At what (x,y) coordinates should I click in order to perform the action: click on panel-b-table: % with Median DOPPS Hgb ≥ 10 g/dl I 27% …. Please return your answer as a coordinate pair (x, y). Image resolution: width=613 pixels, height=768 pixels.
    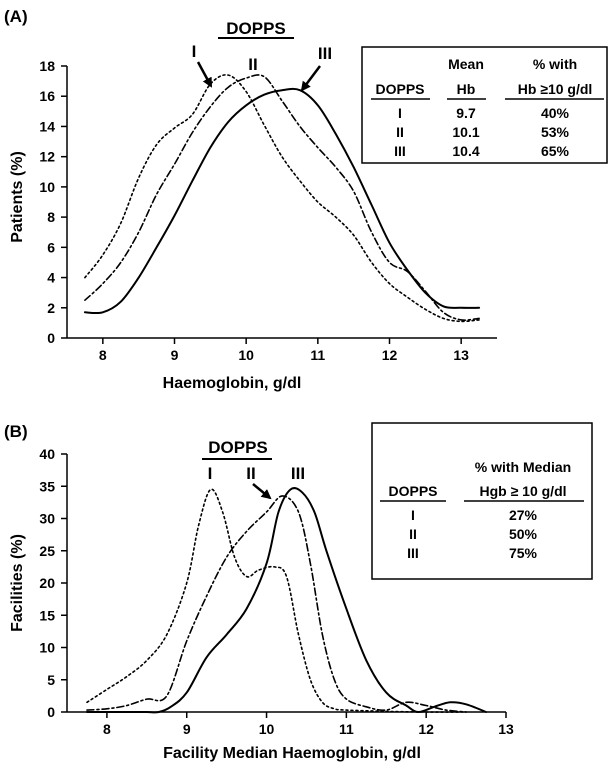
    Looking at the image, I should click on (482, 501).